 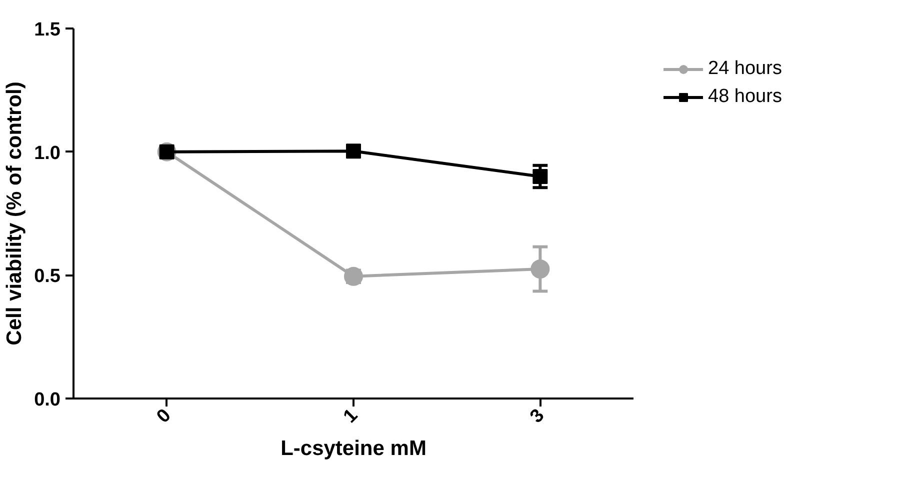 I want to click on legend-label: 48 hours, so click(x=745, y=97).